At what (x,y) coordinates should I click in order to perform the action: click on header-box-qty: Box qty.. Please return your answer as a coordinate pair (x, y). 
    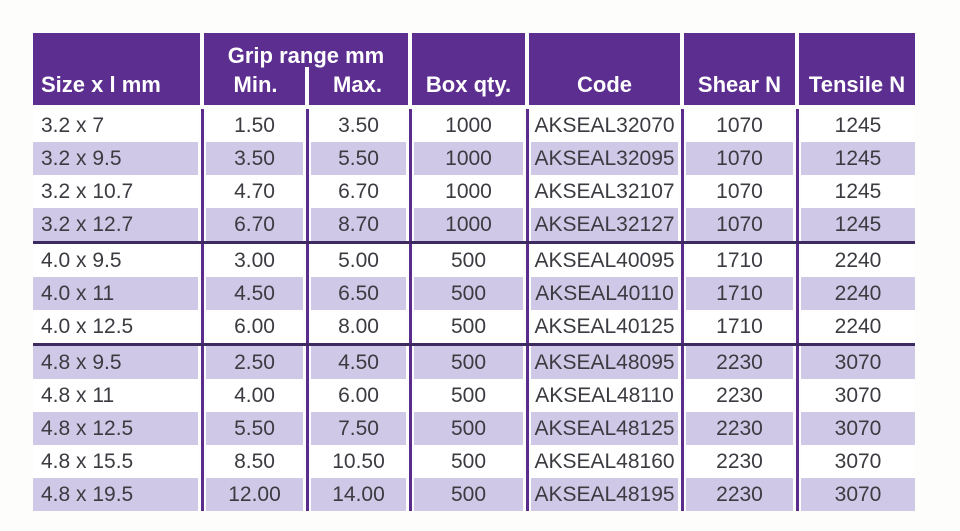
    Looking at the image, I should click on (468, 69).